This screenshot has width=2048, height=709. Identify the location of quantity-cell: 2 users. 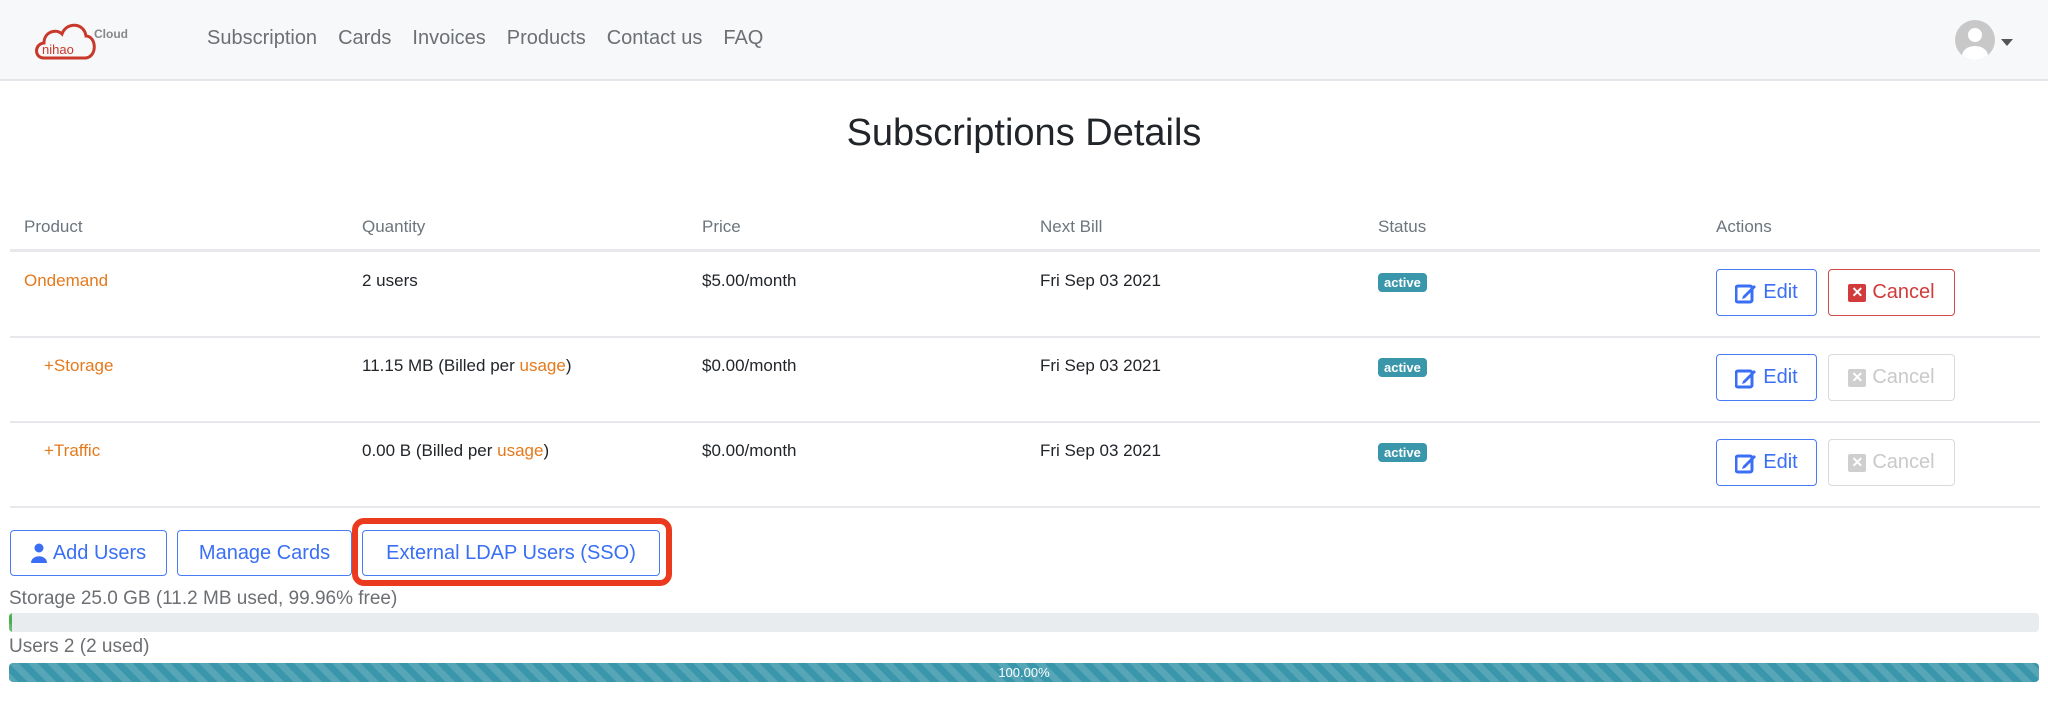
(390, 280).